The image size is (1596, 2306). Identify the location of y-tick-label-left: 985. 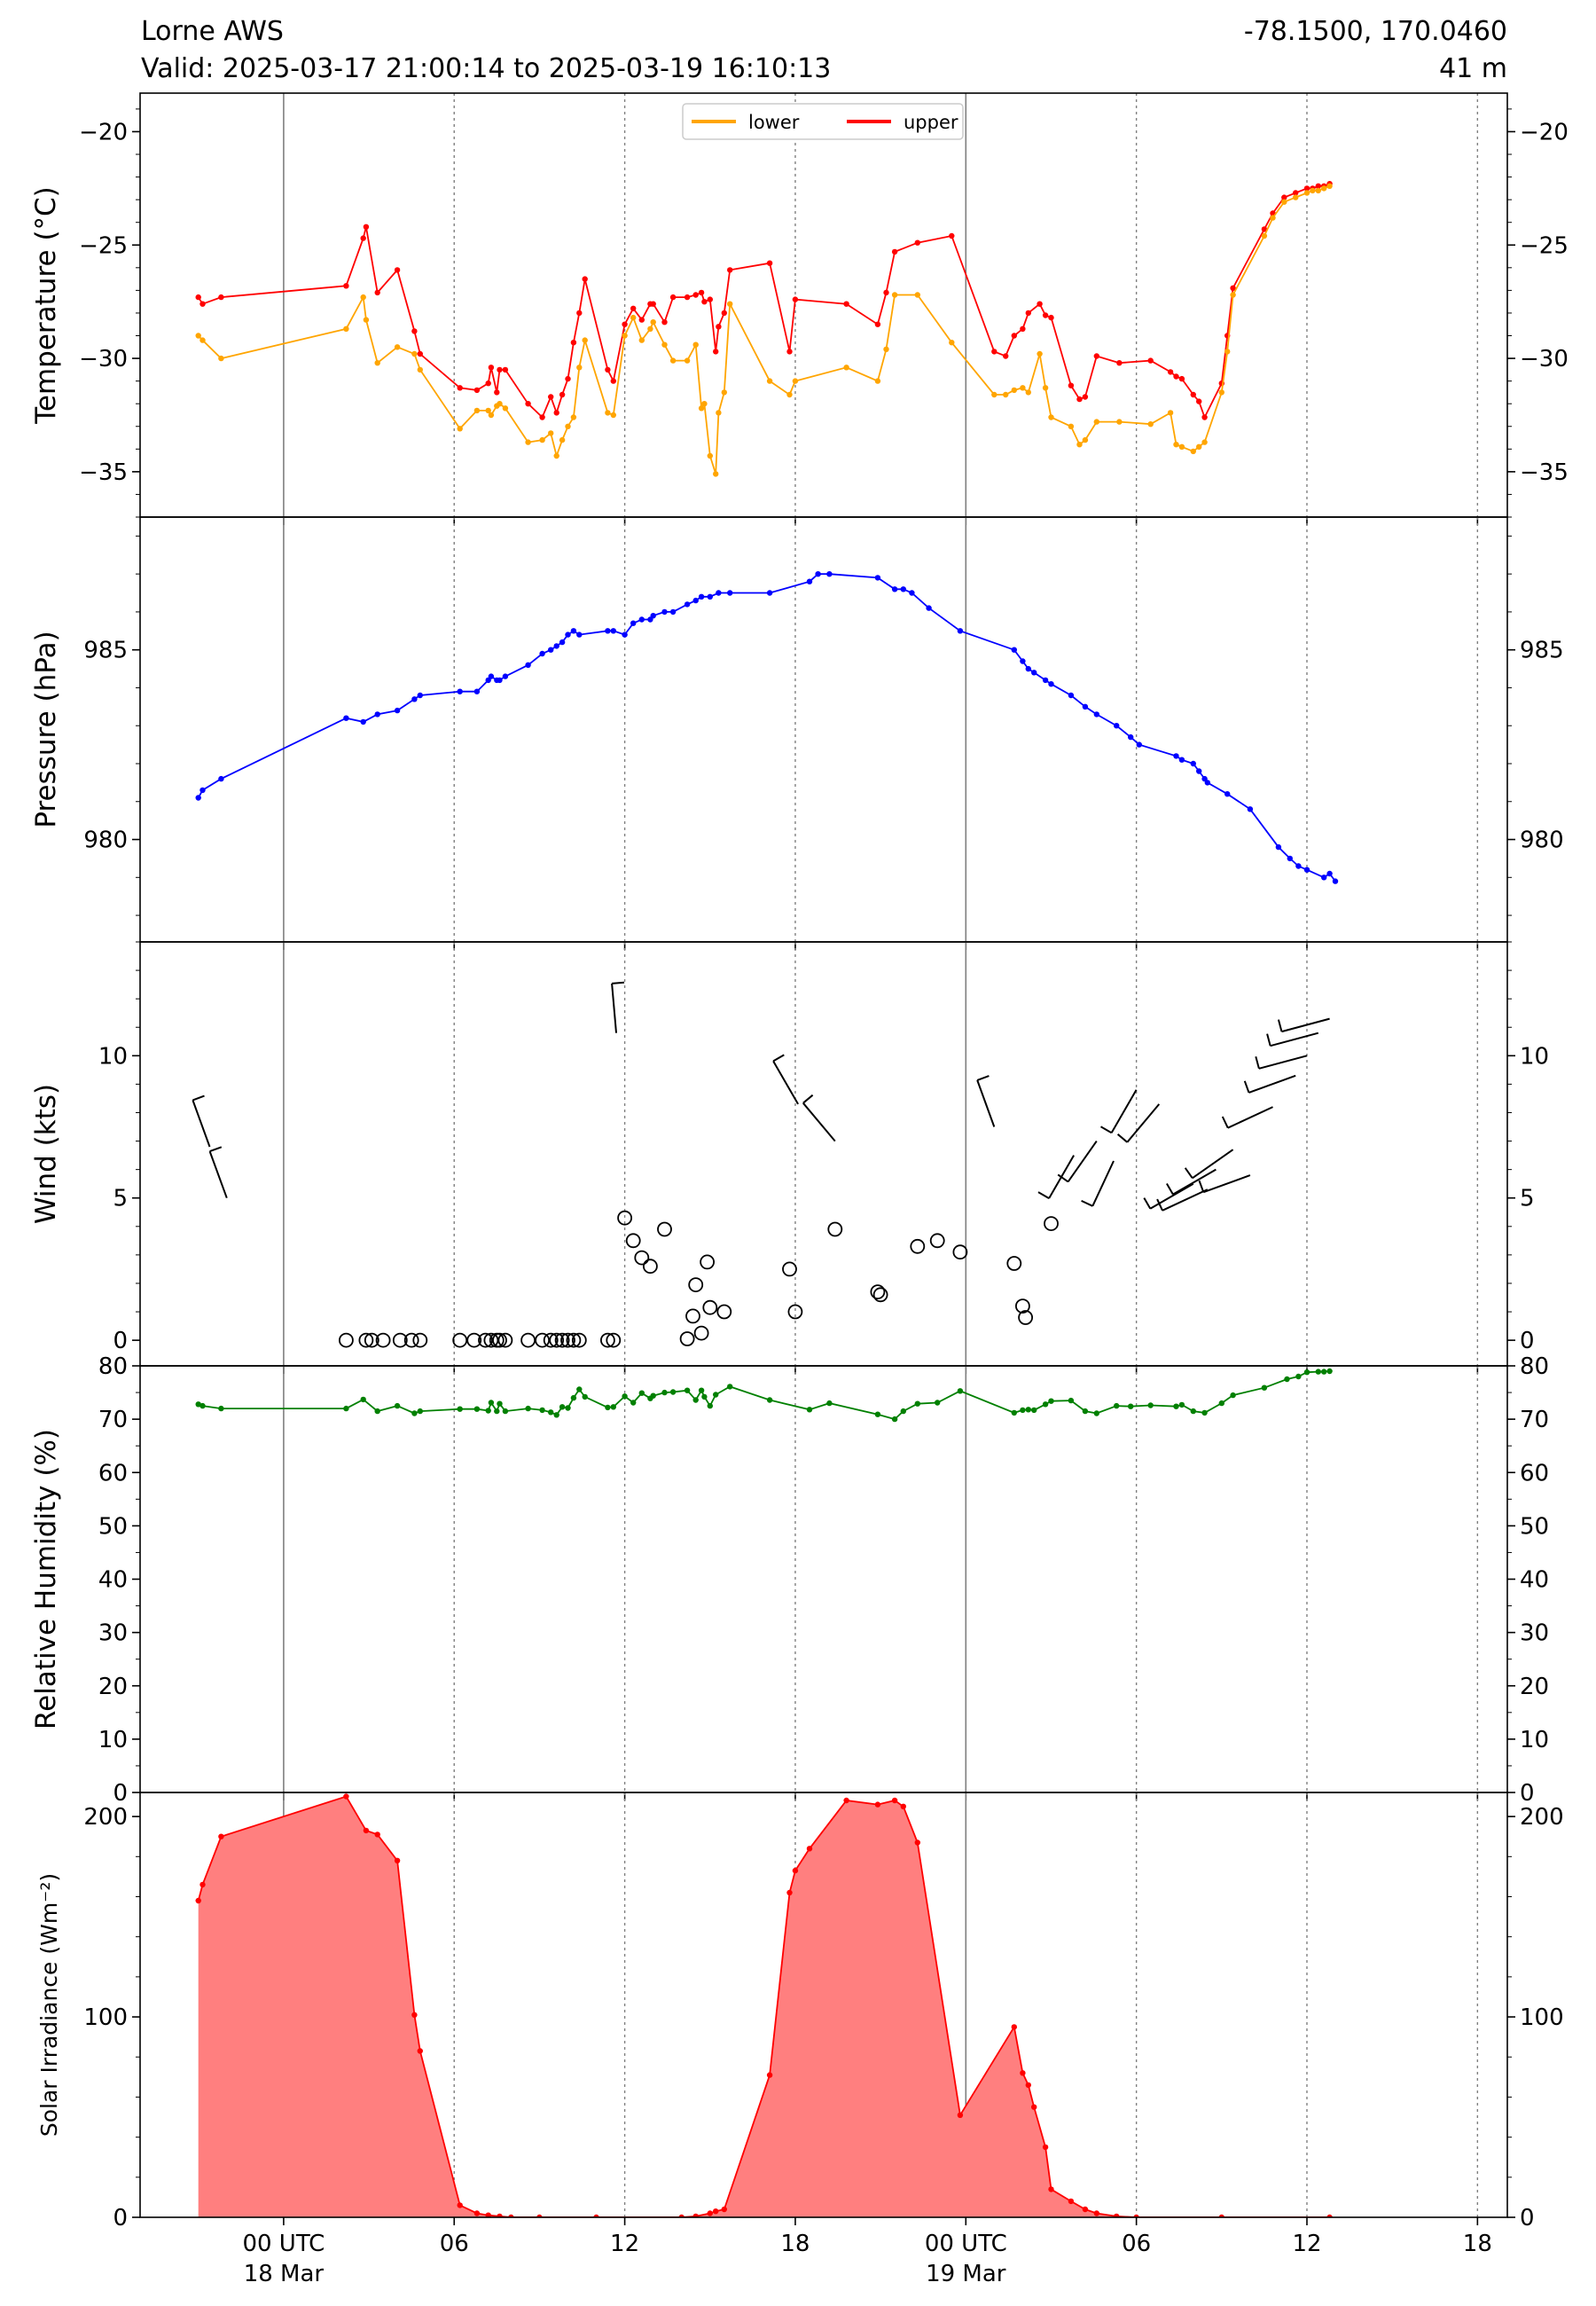
(106, 651).